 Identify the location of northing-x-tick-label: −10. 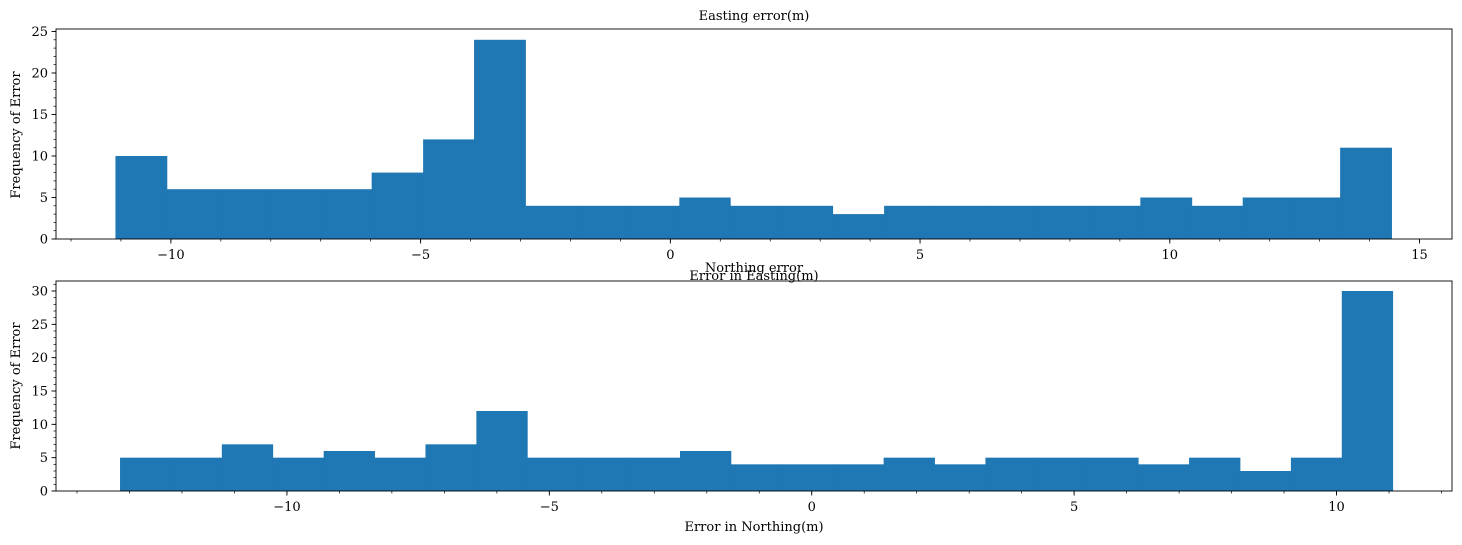
(286, 507).